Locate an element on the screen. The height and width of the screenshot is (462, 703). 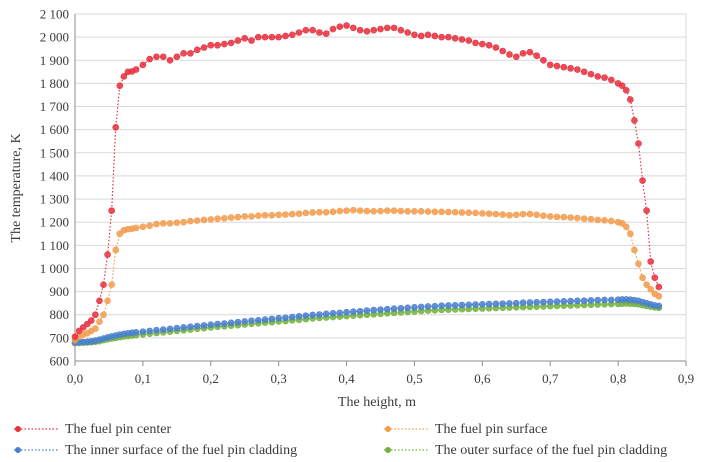
y-tick-label: 600 is located at coordinates (60, 361).